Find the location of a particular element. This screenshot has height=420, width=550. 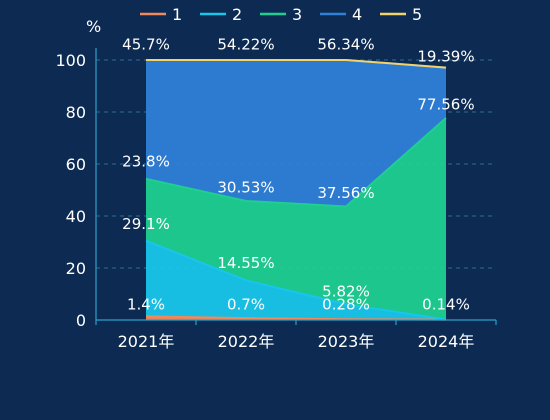

x-tick-label-3: 2024年 is located at coordinates (446, 341).